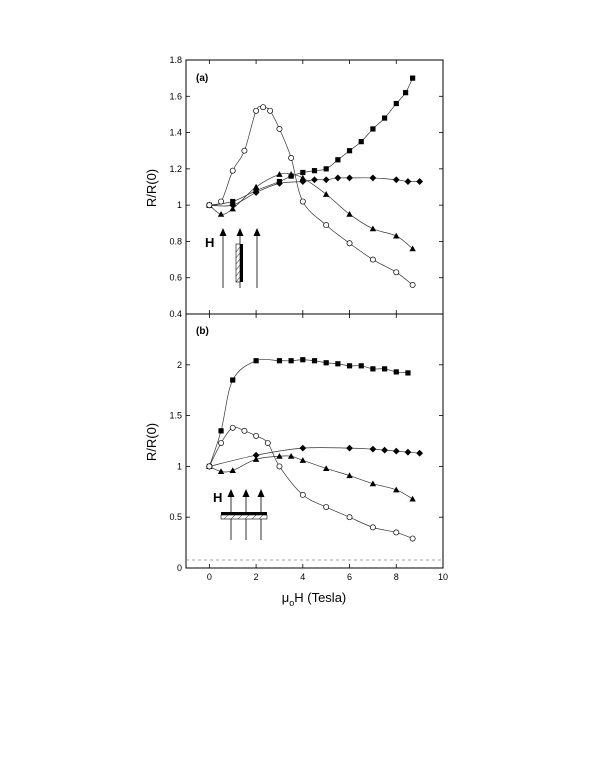 The image size is (595, 770). What do you see at coordinates (202, 78) in the screenshot?
I see `panel-a-label: (a)` at bounding box center [202, 78].